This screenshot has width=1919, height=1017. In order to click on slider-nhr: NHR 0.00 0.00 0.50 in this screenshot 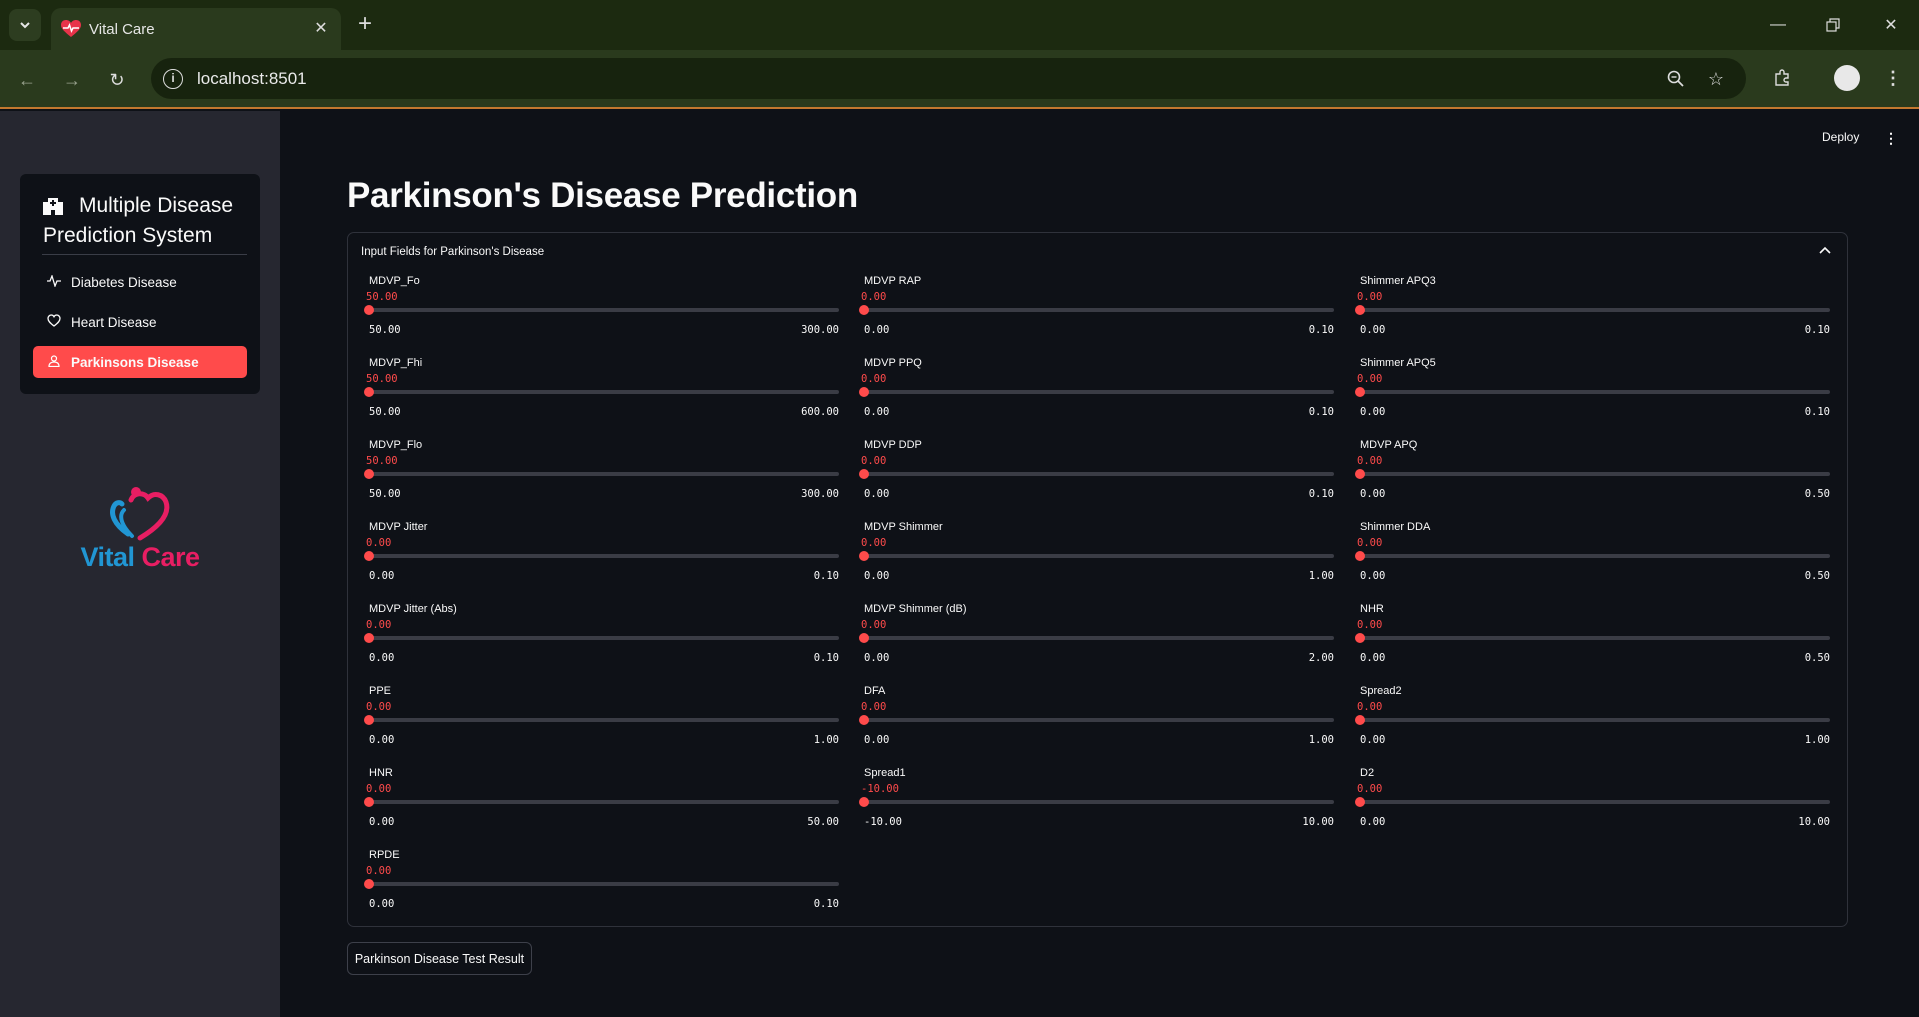, I will do `click(1588, 638)`.